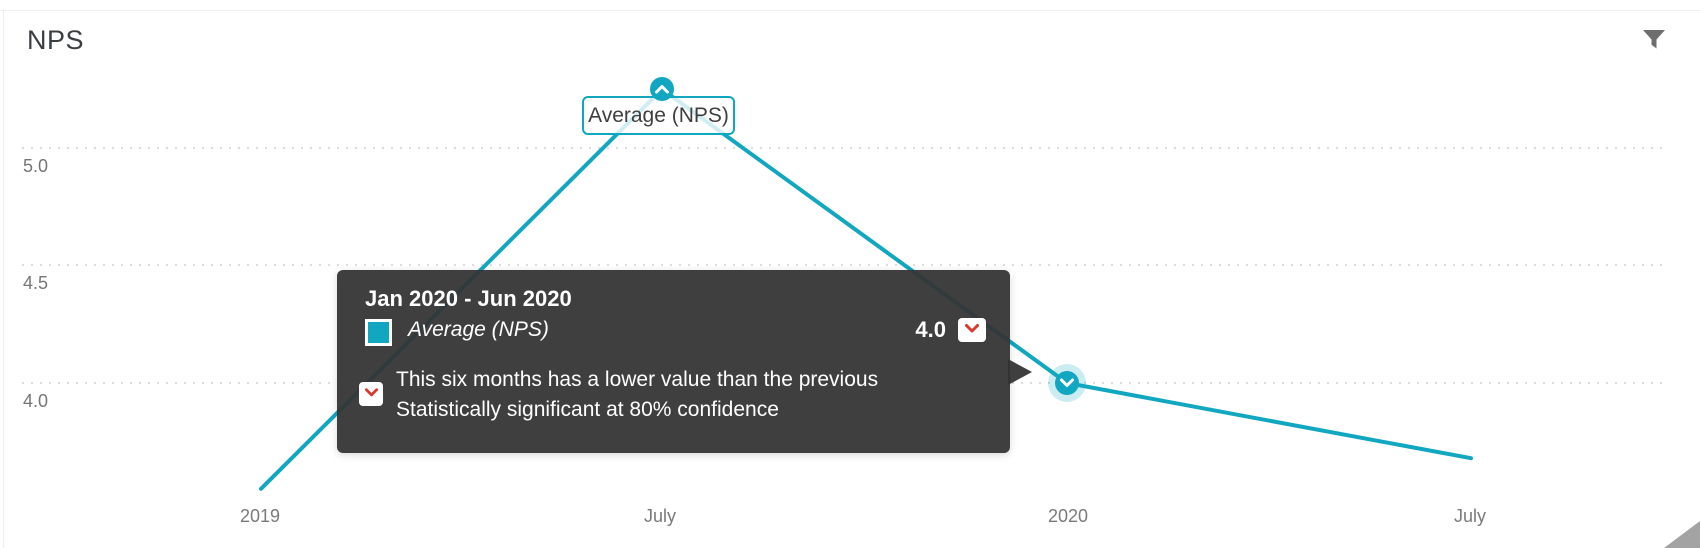 The image size is (1700, 548). I want to click on chart-title: NPS, so click(56, 40).